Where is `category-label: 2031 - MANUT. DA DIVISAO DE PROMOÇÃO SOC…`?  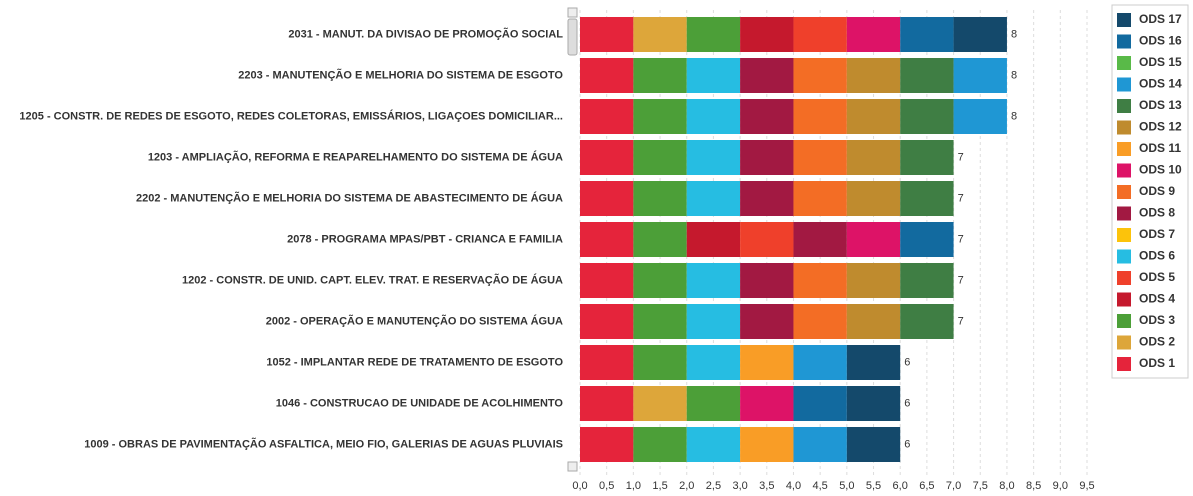 category-label: 2031 - MANUT. DA DIVISAO DE PROMOÇÃO SOC… is located at coordinates (425, 33).